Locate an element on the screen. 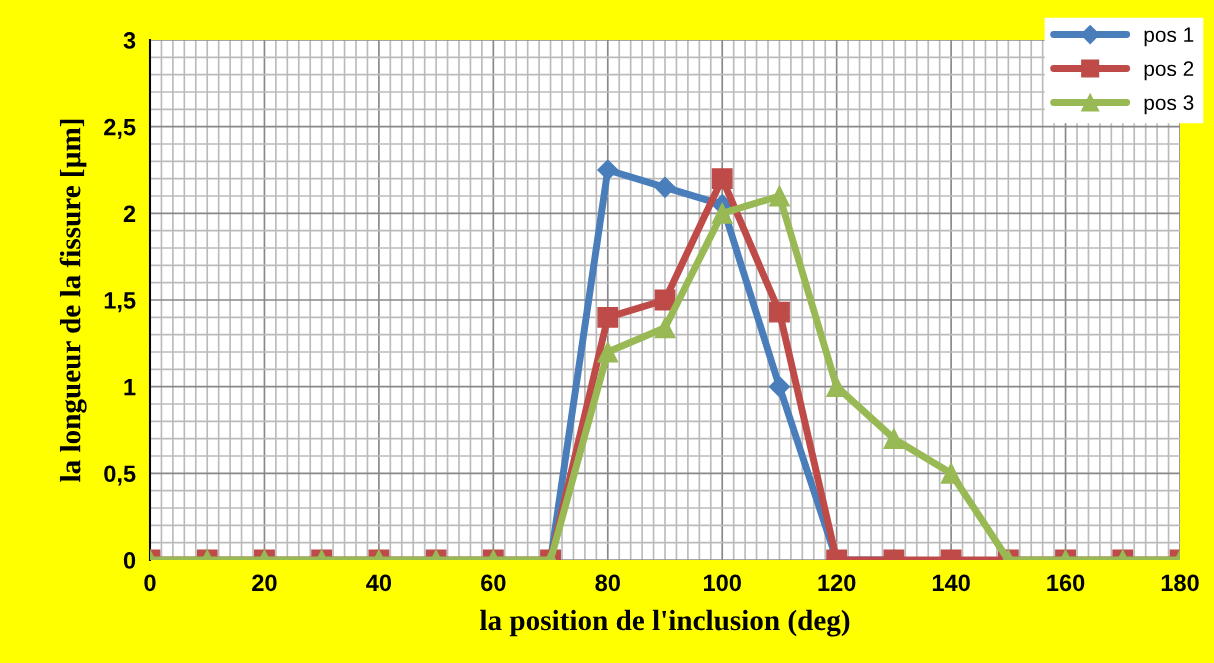 This screenshot has width=1214, height=663. x-tick-label: 100 is located at coordinates (722, 583).